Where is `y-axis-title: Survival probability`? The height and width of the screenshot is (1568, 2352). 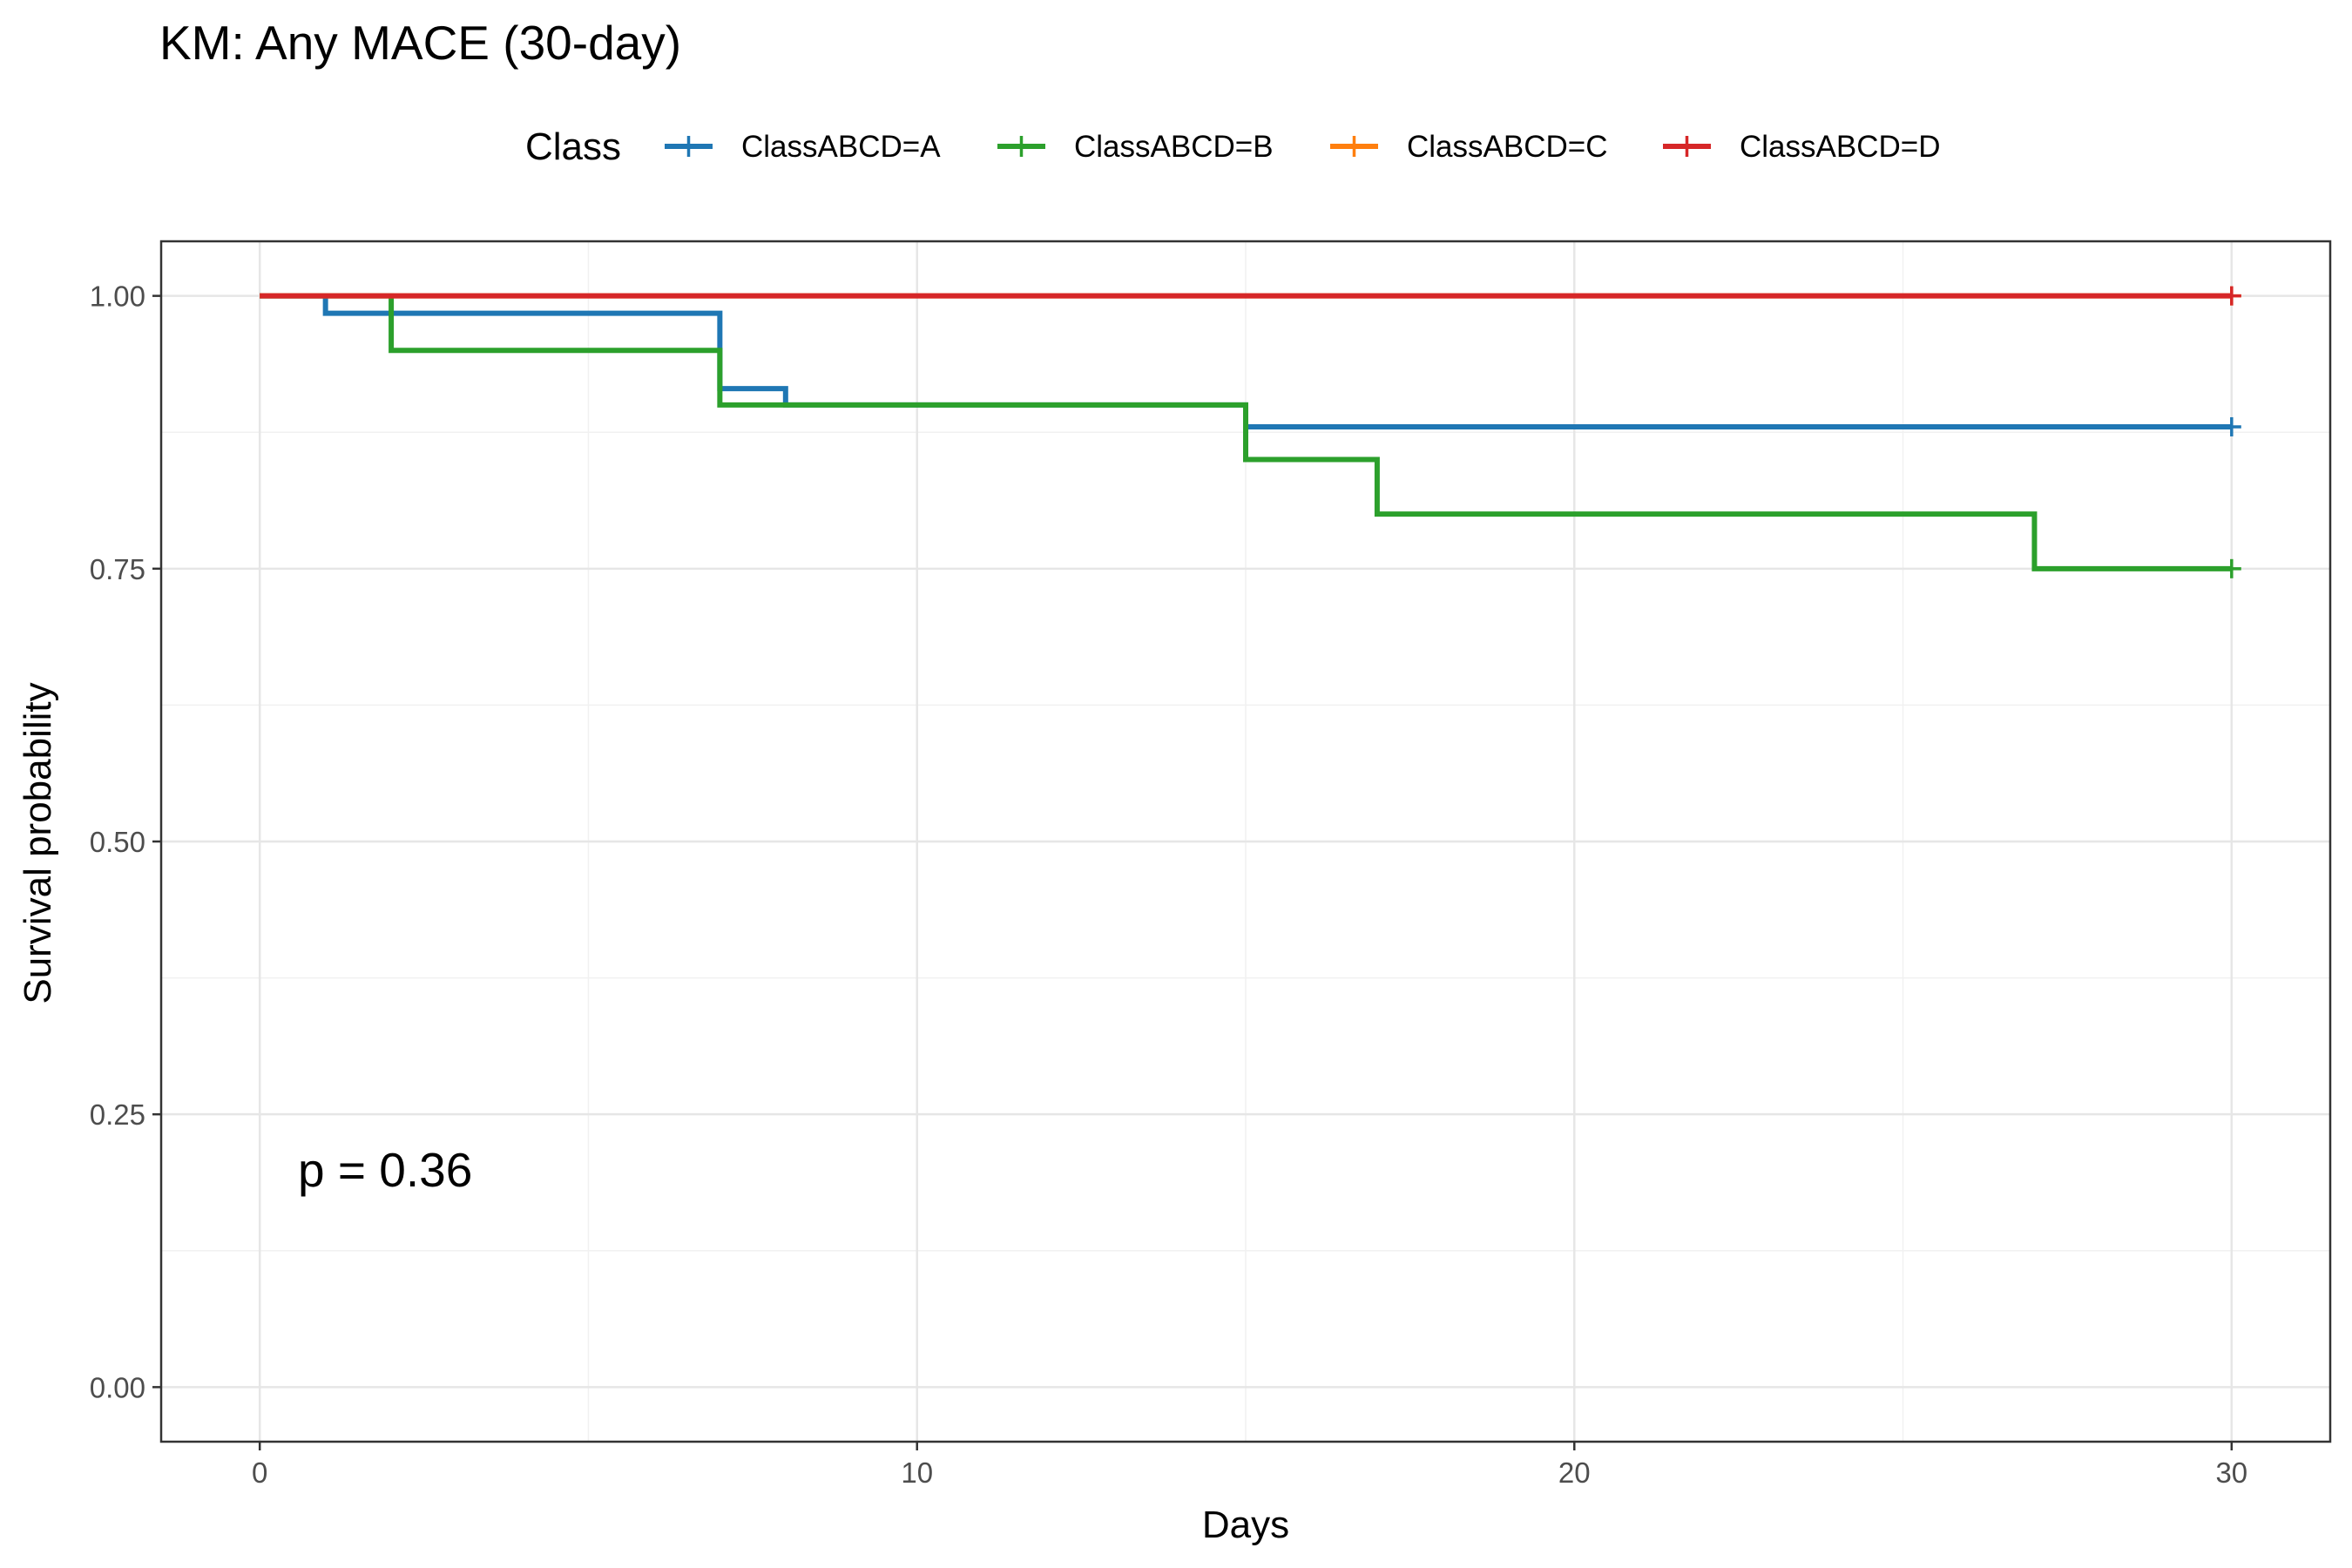
y-axis-title: Survival probability is located at coordinates (38, 843).